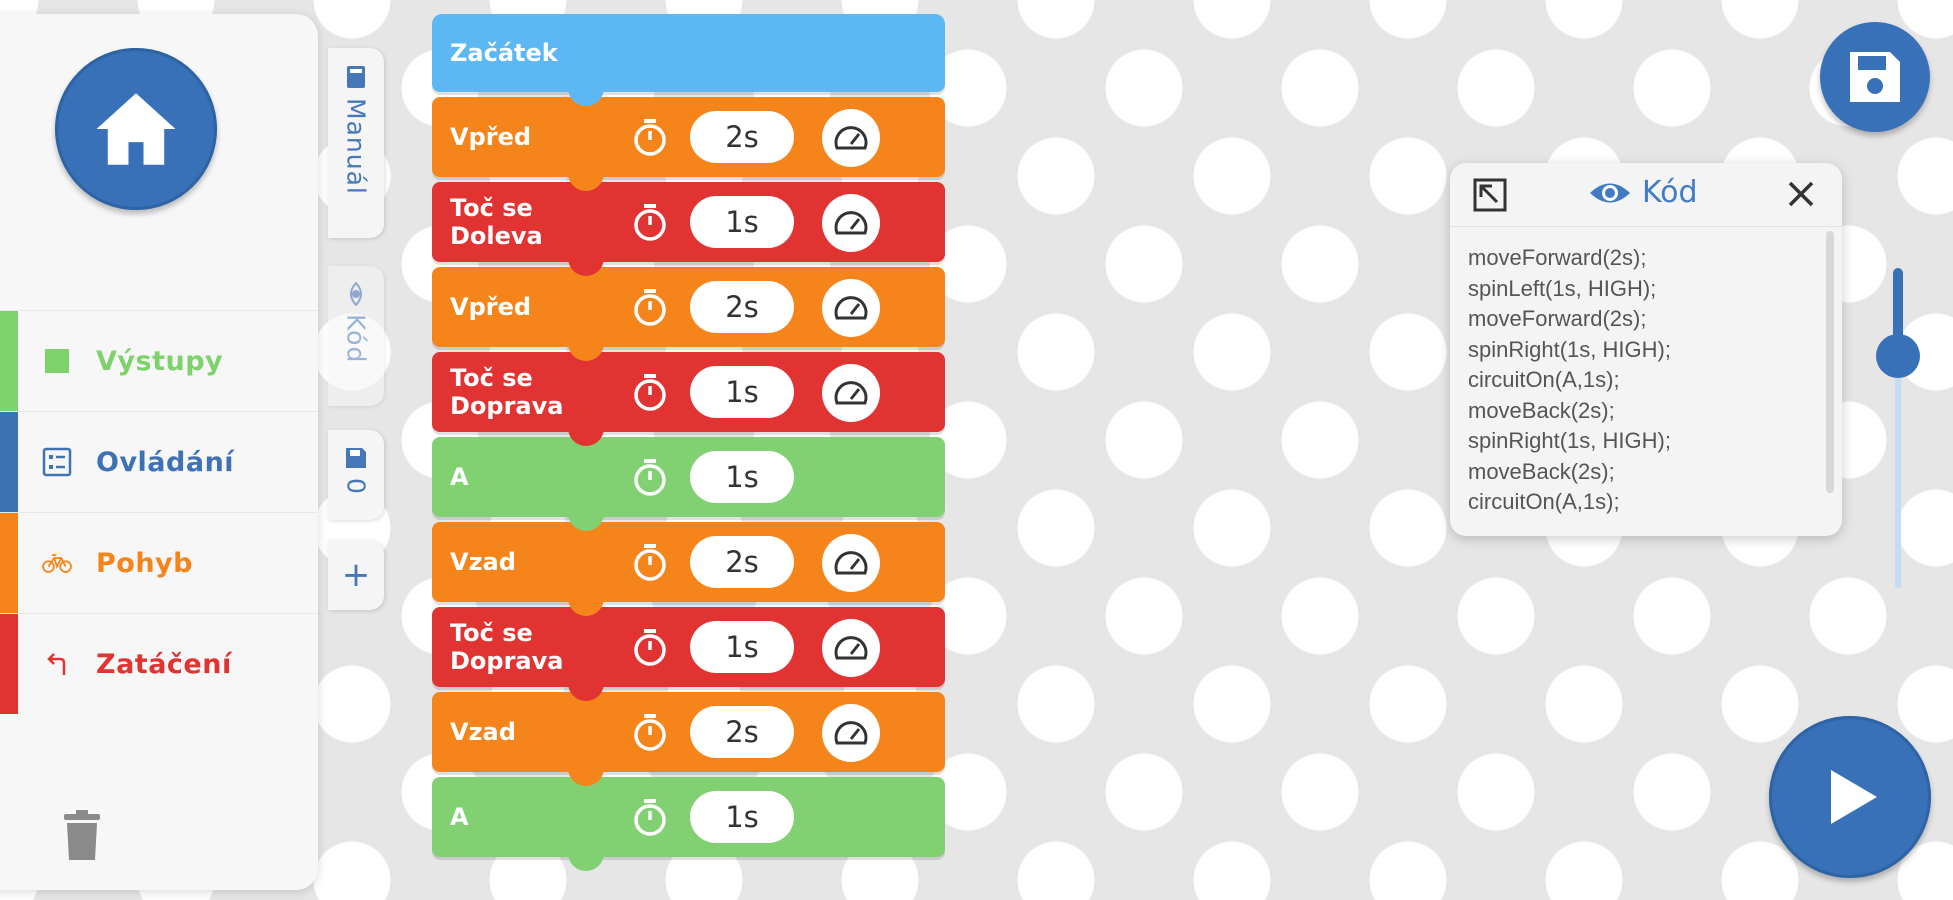  I want to click on tab-label: 0, so click(356, 486).